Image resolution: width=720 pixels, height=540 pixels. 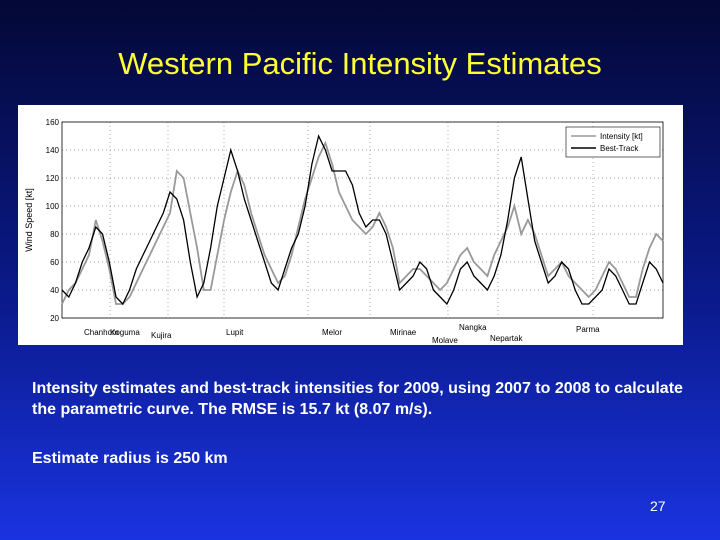 I want to click on y-tick-label: 80, so click(x=54, y=234).